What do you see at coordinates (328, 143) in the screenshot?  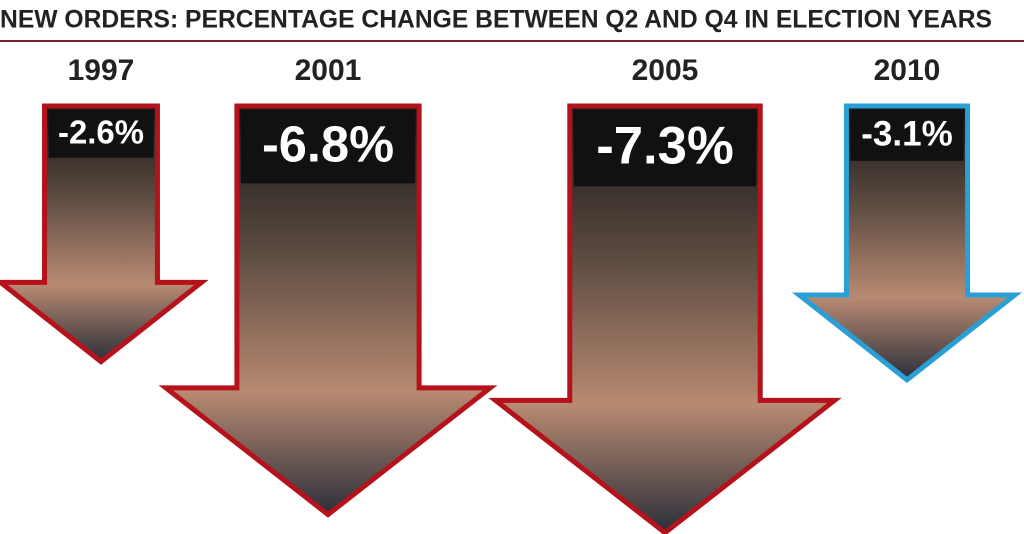 I see `value-label: -6.8%` at bounding box center [328, 143].